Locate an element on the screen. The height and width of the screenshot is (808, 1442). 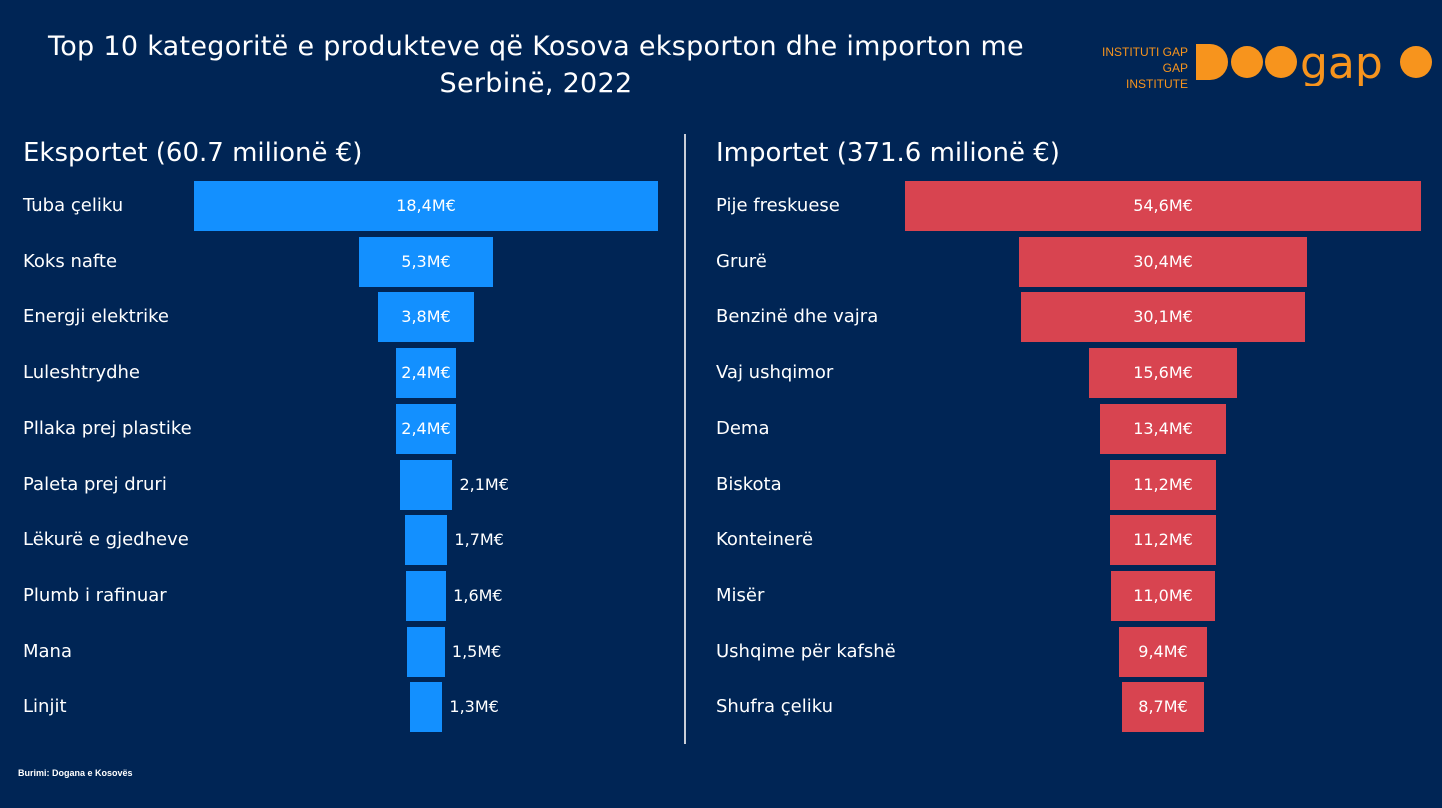
panel-divider is located at coordinates (685, 439).